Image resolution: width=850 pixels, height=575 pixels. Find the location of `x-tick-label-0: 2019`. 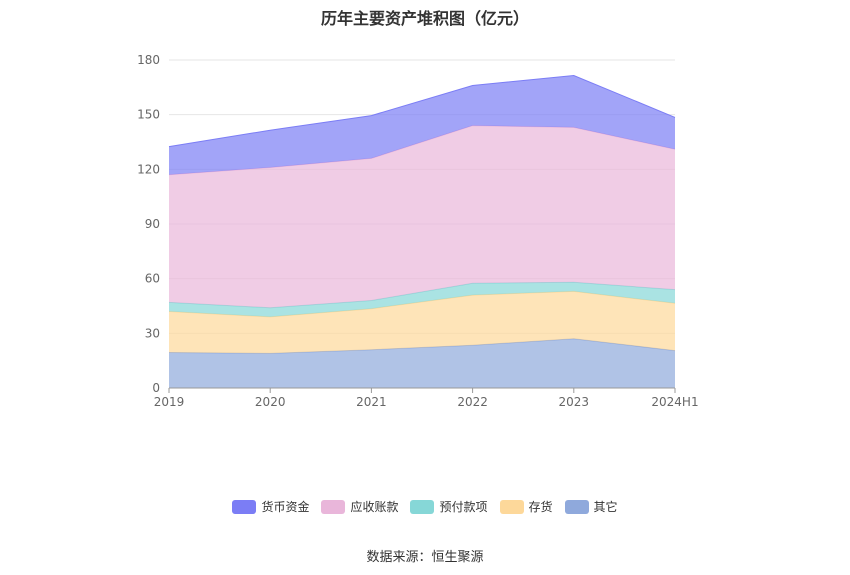

x-tick-label-0: 2019 is located at coordinates (169, 402).